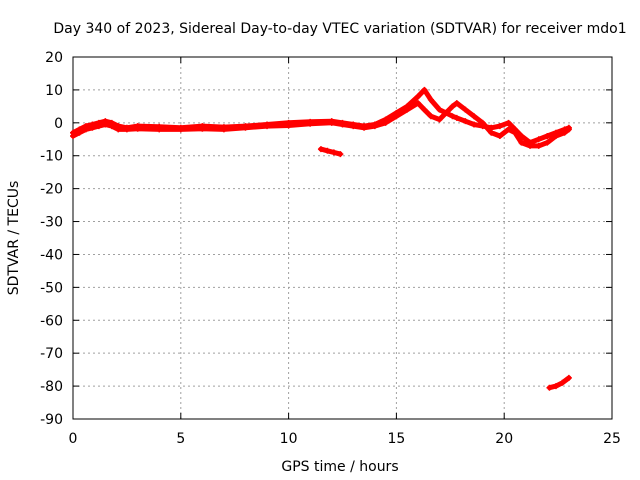 The width and height of the screenshot is (640, 480). Describe the element at coordinates (289, 439) in the screenshot. I see `x-tick-label: 10` at that location.